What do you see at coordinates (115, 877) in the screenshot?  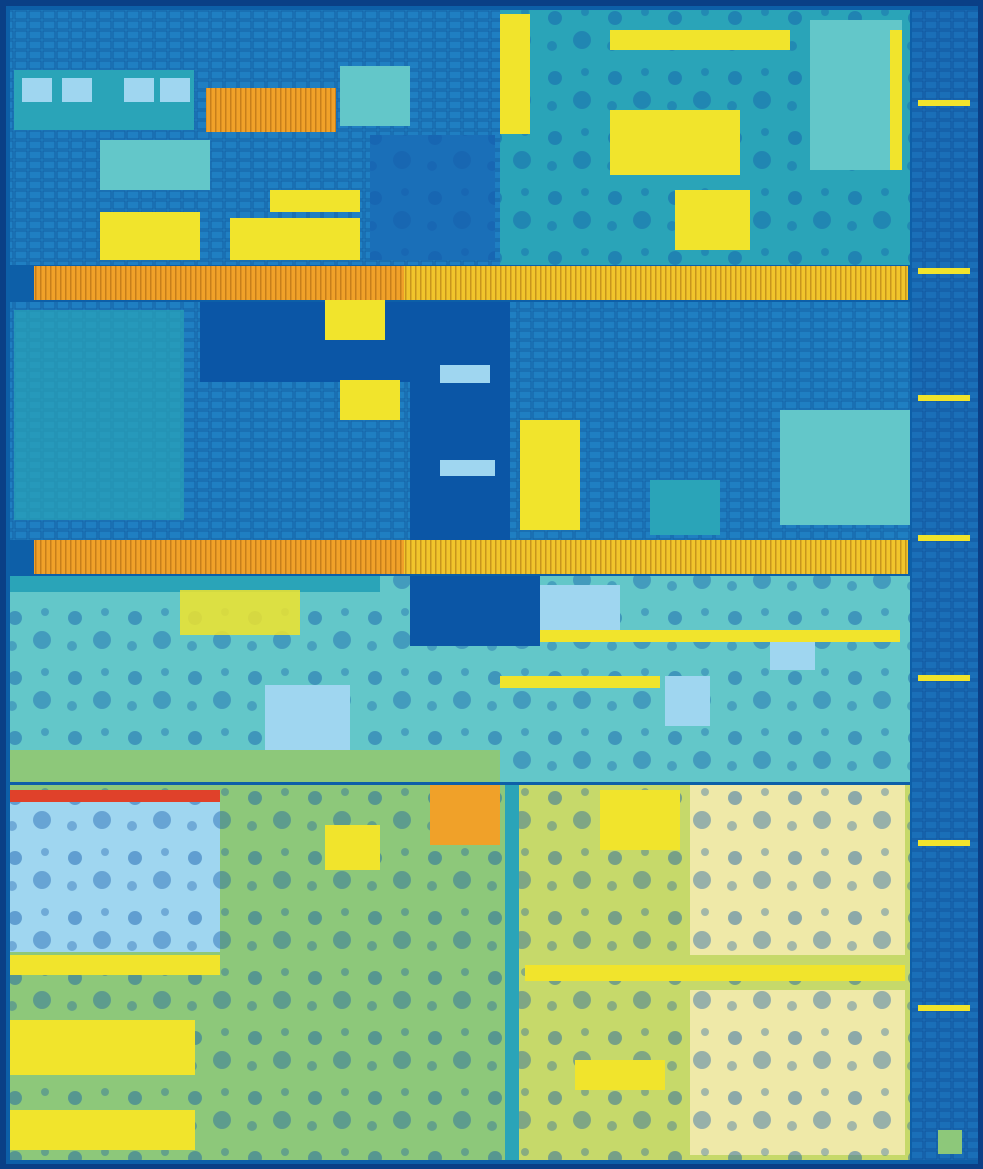 I see `cache-left-bank-texture` at bounding box center [115, 877].